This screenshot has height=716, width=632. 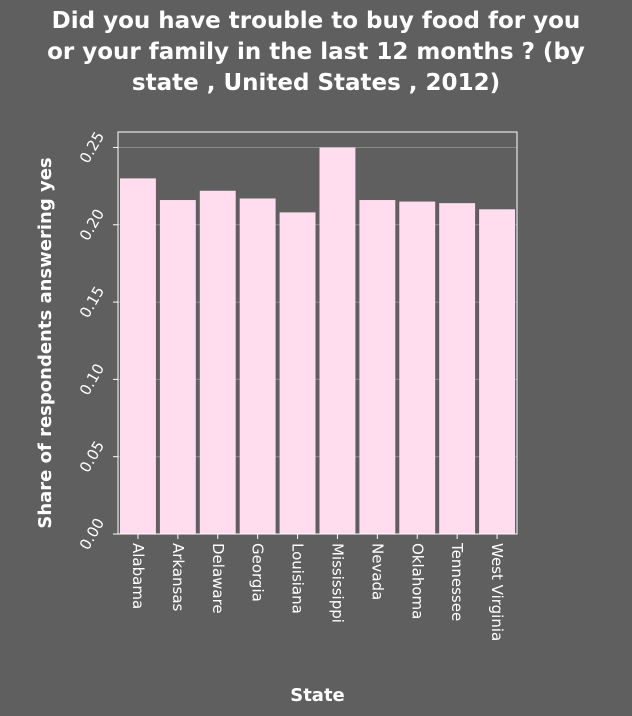 I want to click on bar-oklahoma, so click(x=417, y=368).